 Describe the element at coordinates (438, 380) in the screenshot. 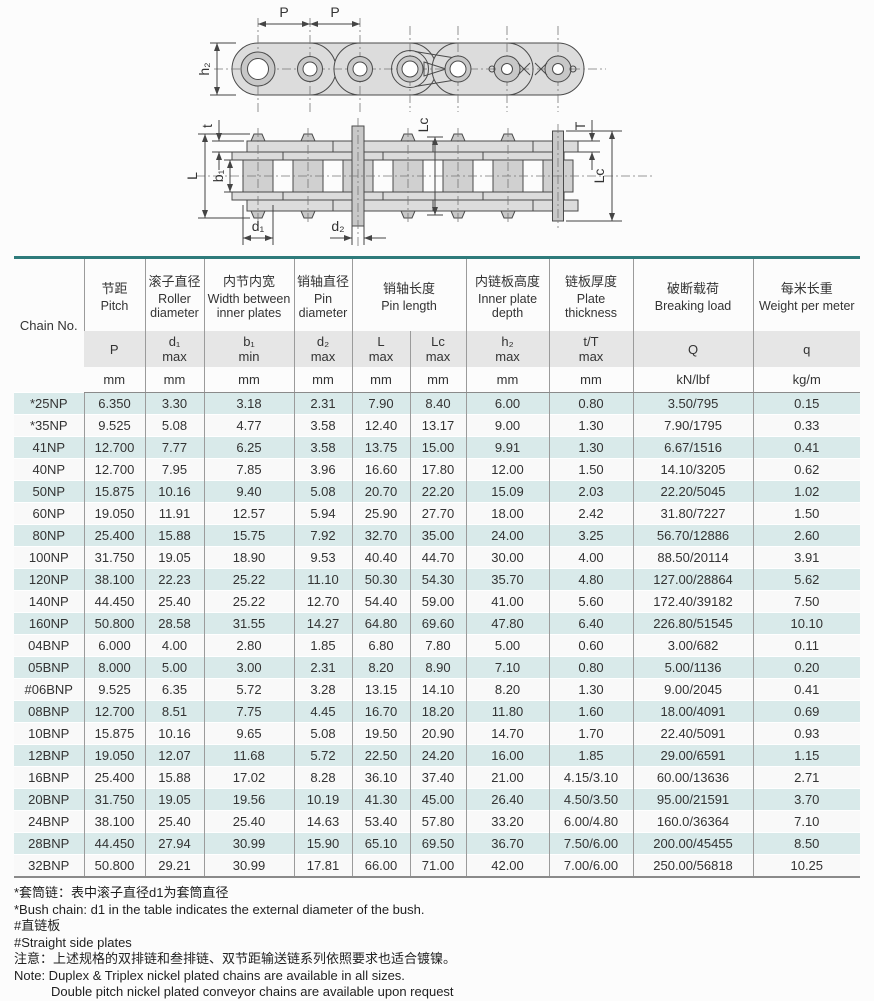

I see `unit-pin-length-lc: mm` at that location.